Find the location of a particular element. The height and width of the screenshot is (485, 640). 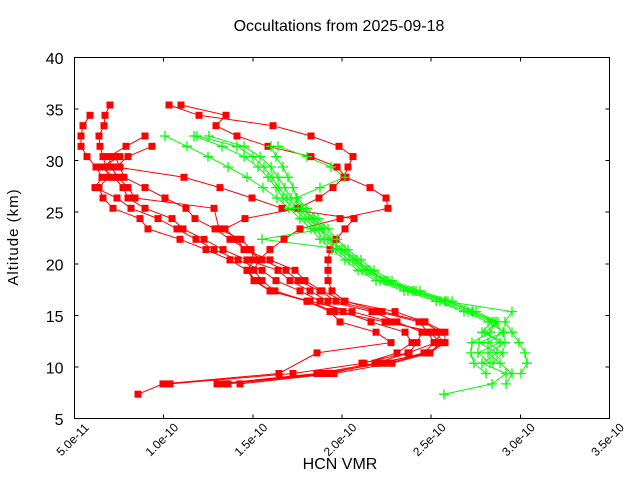

svg-text: 40 is located at coordinates (55, 59).